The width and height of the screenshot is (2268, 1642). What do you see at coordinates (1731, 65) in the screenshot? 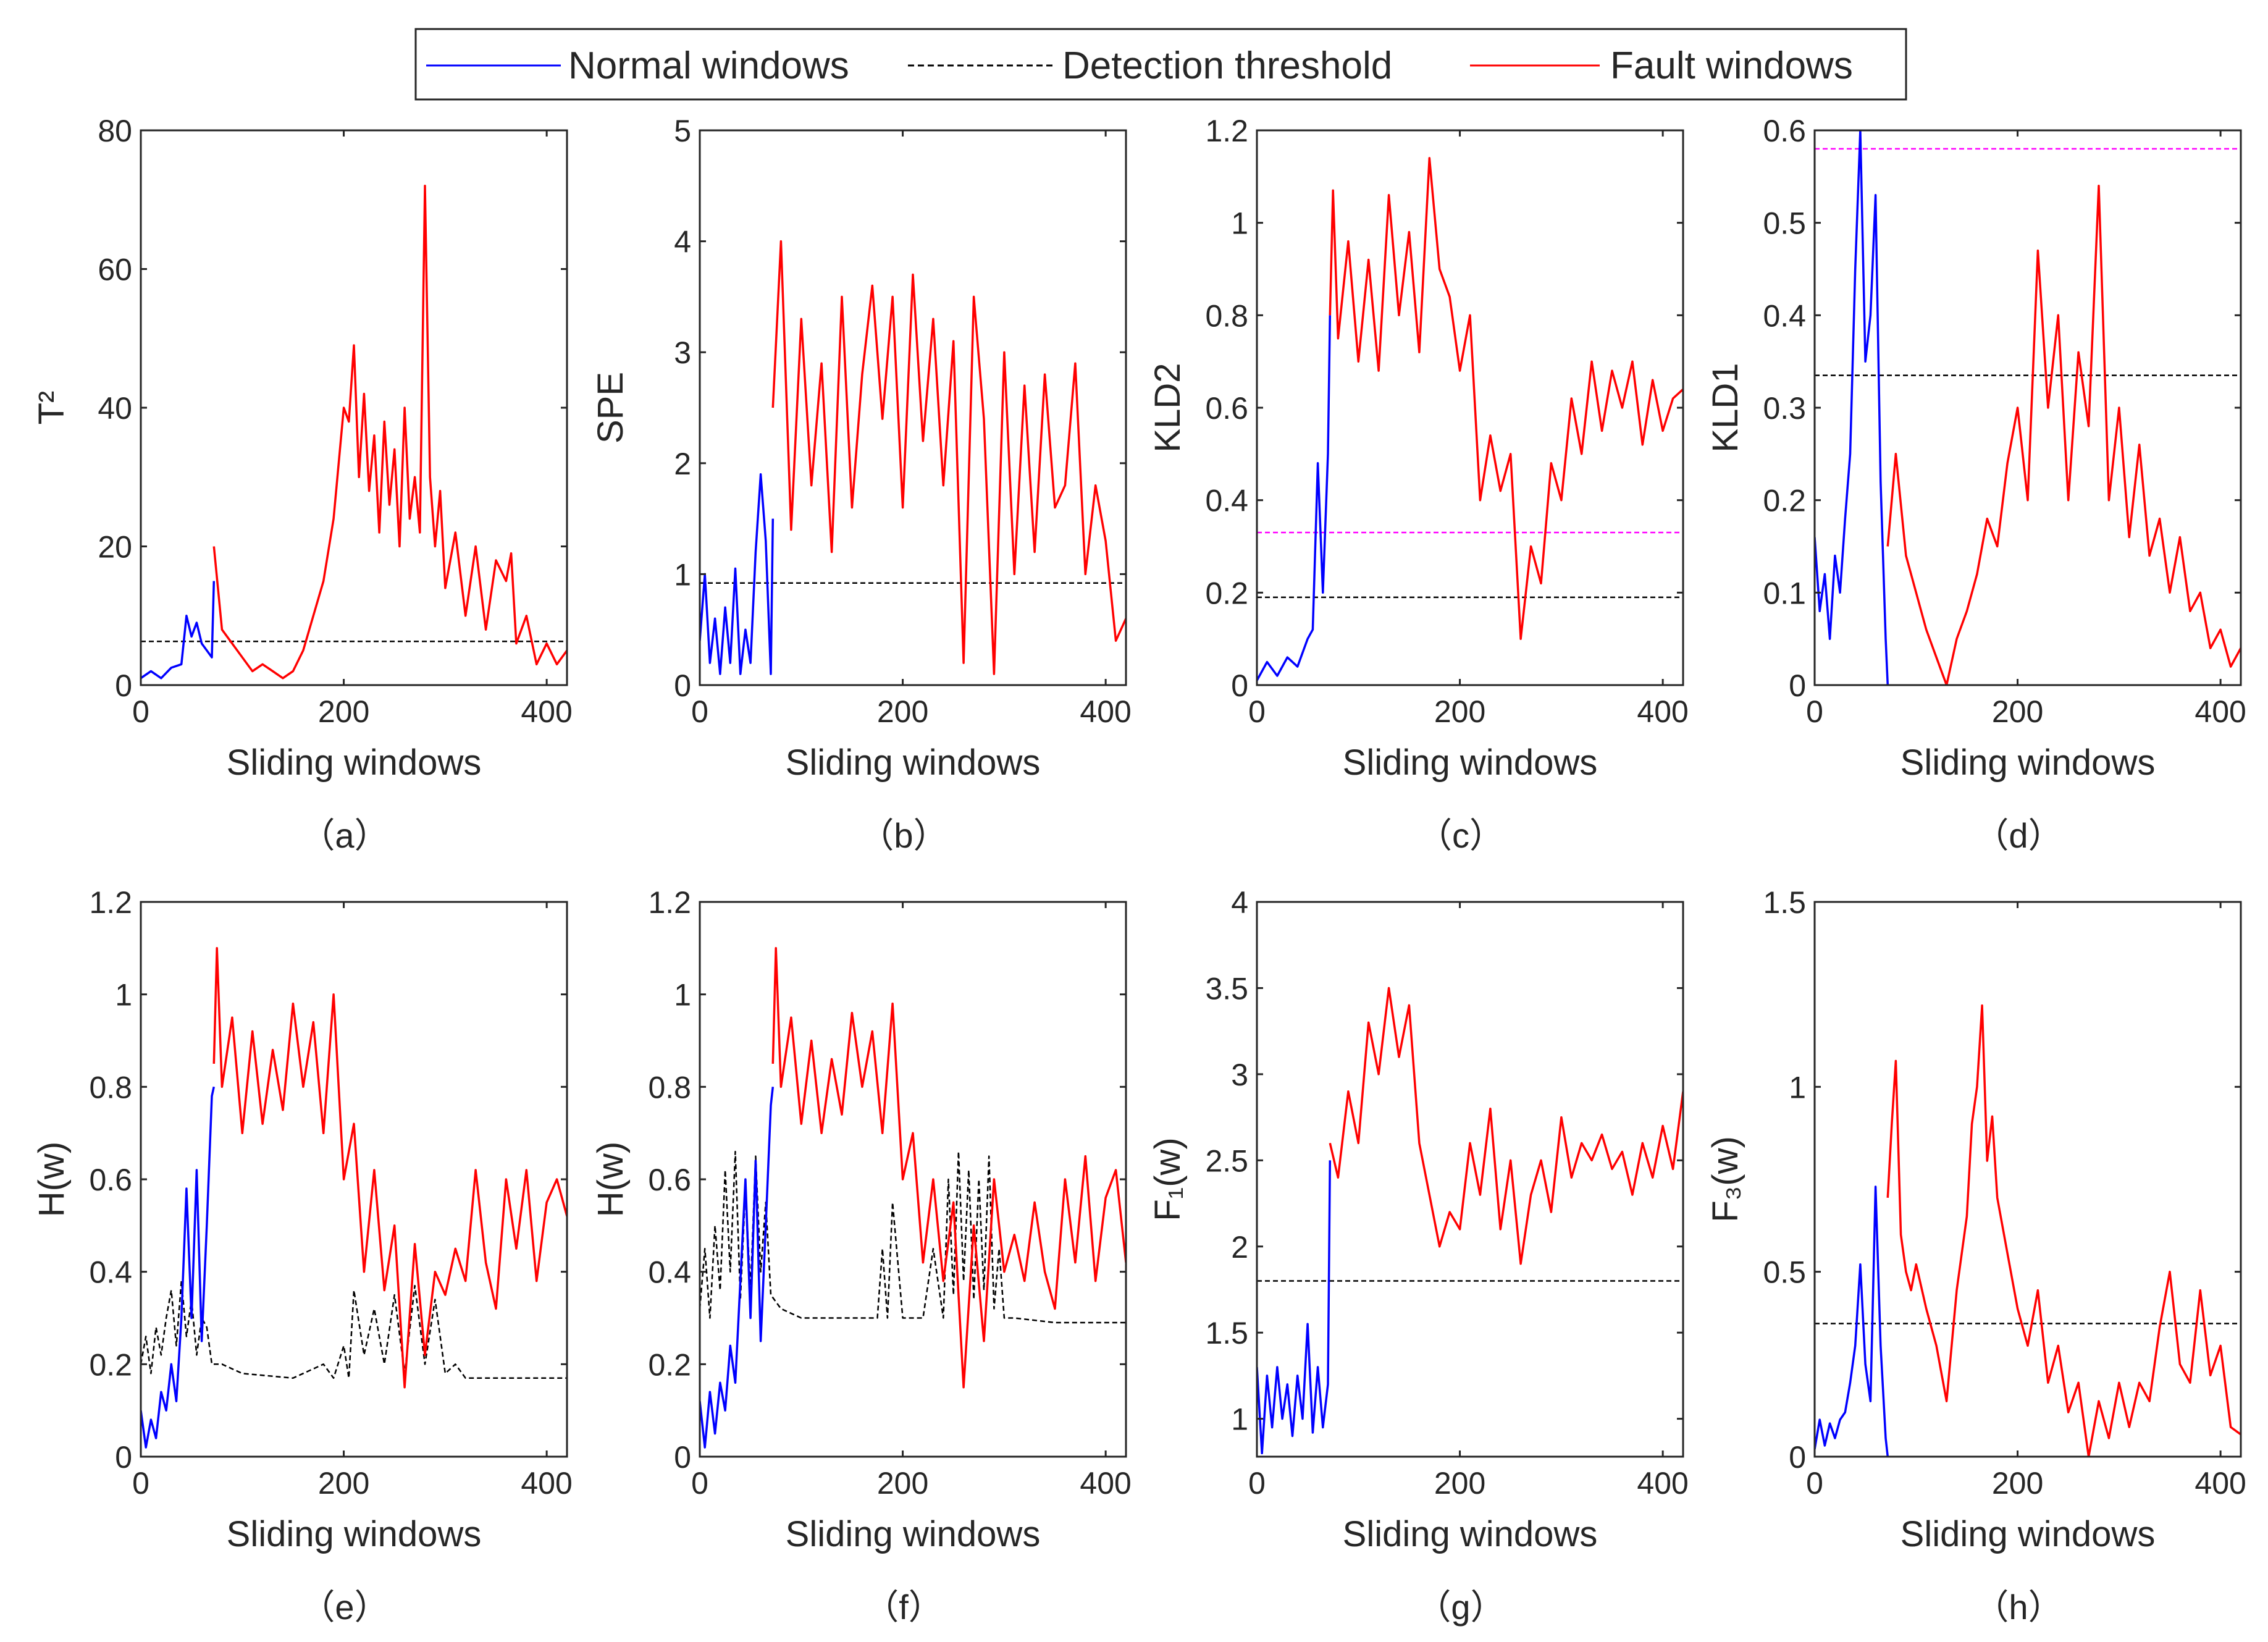
I see `legend-label-fault: Fault windows` at bounding box center [1731, 65].